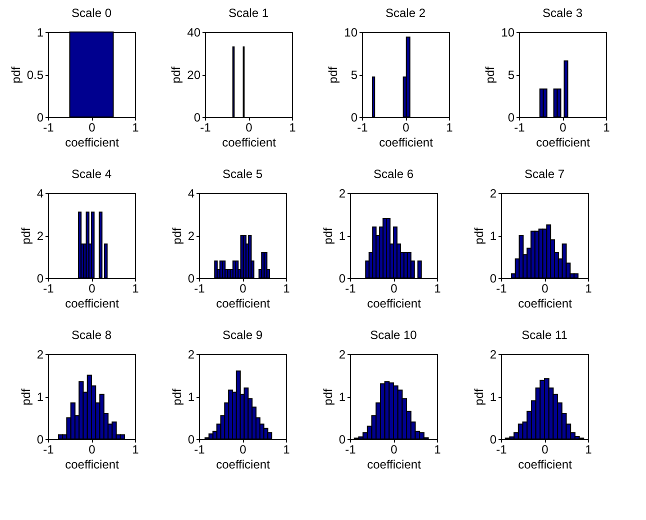  I want to click on chart-title: Scale 10, so click(394, 335).